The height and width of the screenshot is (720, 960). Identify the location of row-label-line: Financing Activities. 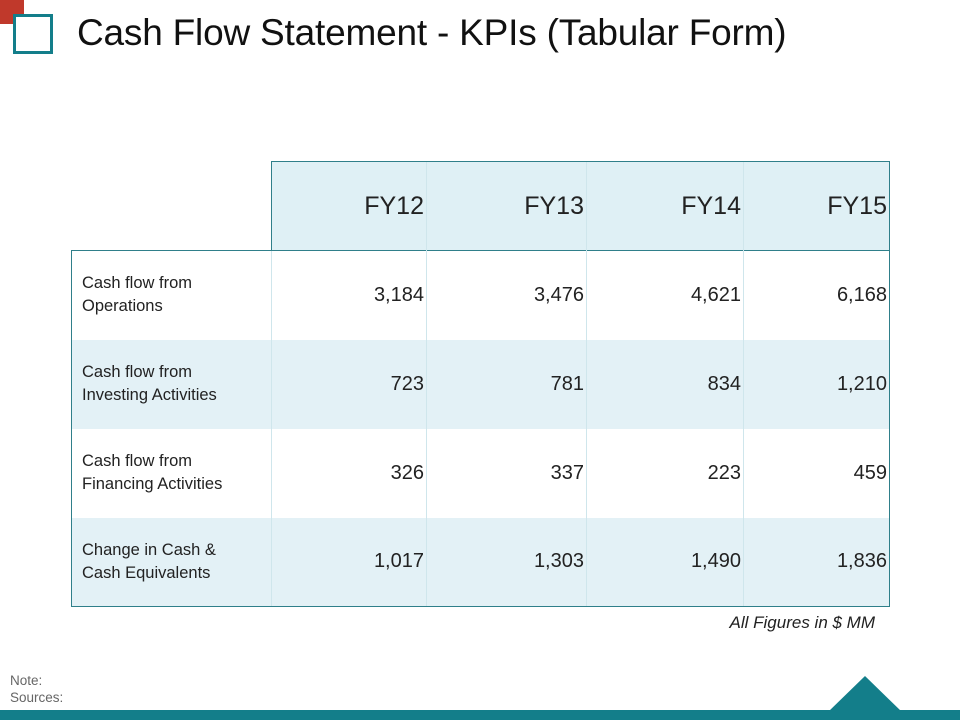
(152, 484).